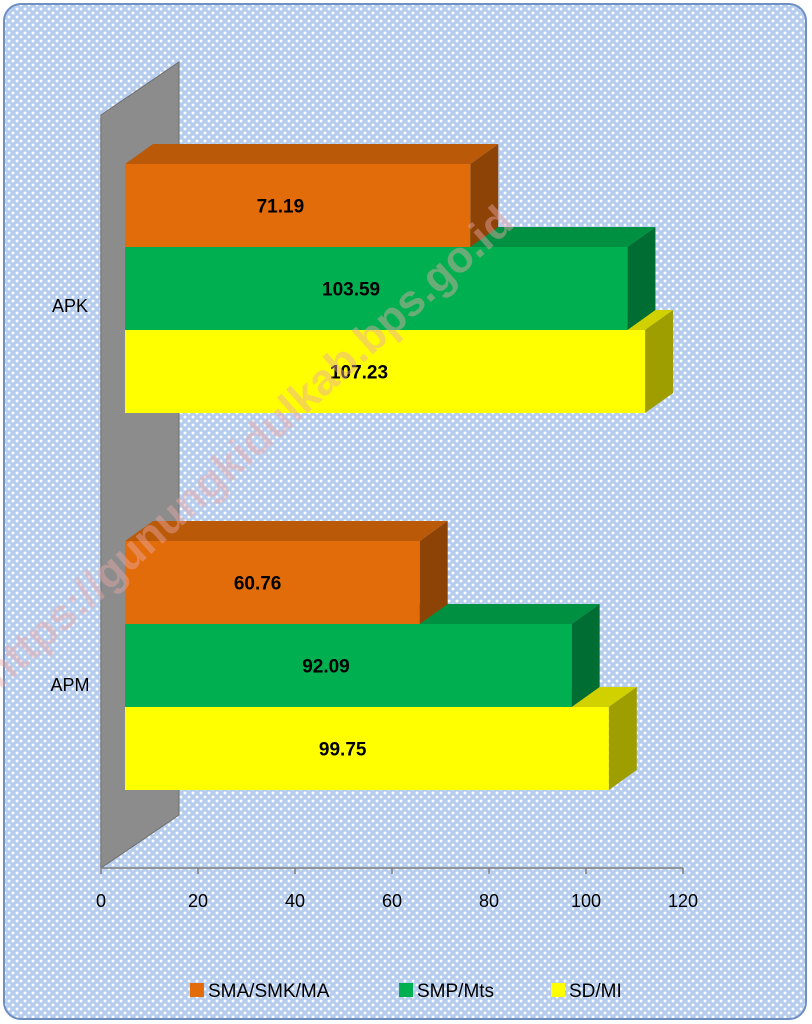 The height and width of the screenshot is (1024, 812). What do you see at coordinates (351, 290) in the screenshot?
I see `data-label-apk-1: 103.59` at bounding box center [351, 290].